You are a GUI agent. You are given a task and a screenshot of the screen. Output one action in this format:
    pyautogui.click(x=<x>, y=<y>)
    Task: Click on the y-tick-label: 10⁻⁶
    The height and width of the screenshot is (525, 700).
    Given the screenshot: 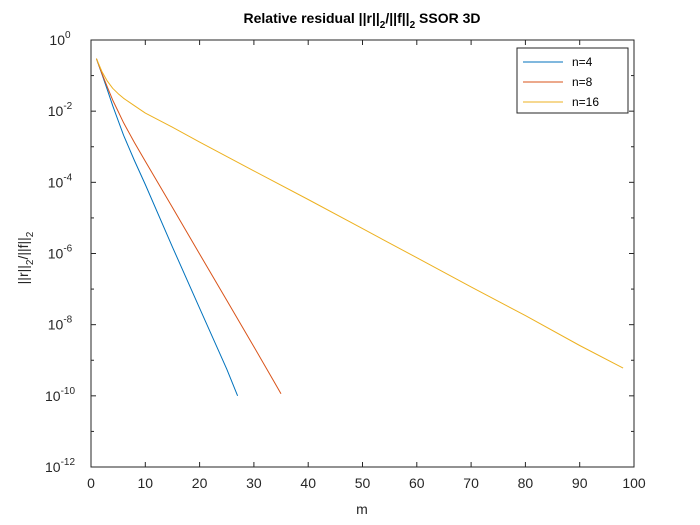 What is the action you would take?
    pyautogui.click(x=60, y=253)
    